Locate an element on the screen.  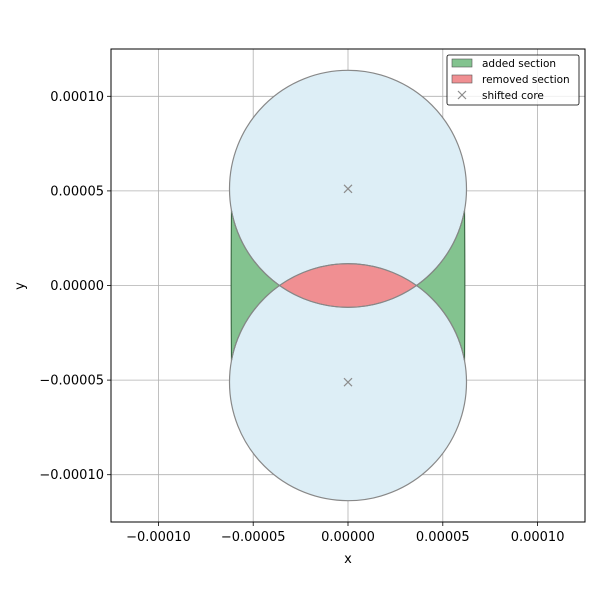
x-tick-label: −0.00005 is located at coordinates (253, 537).